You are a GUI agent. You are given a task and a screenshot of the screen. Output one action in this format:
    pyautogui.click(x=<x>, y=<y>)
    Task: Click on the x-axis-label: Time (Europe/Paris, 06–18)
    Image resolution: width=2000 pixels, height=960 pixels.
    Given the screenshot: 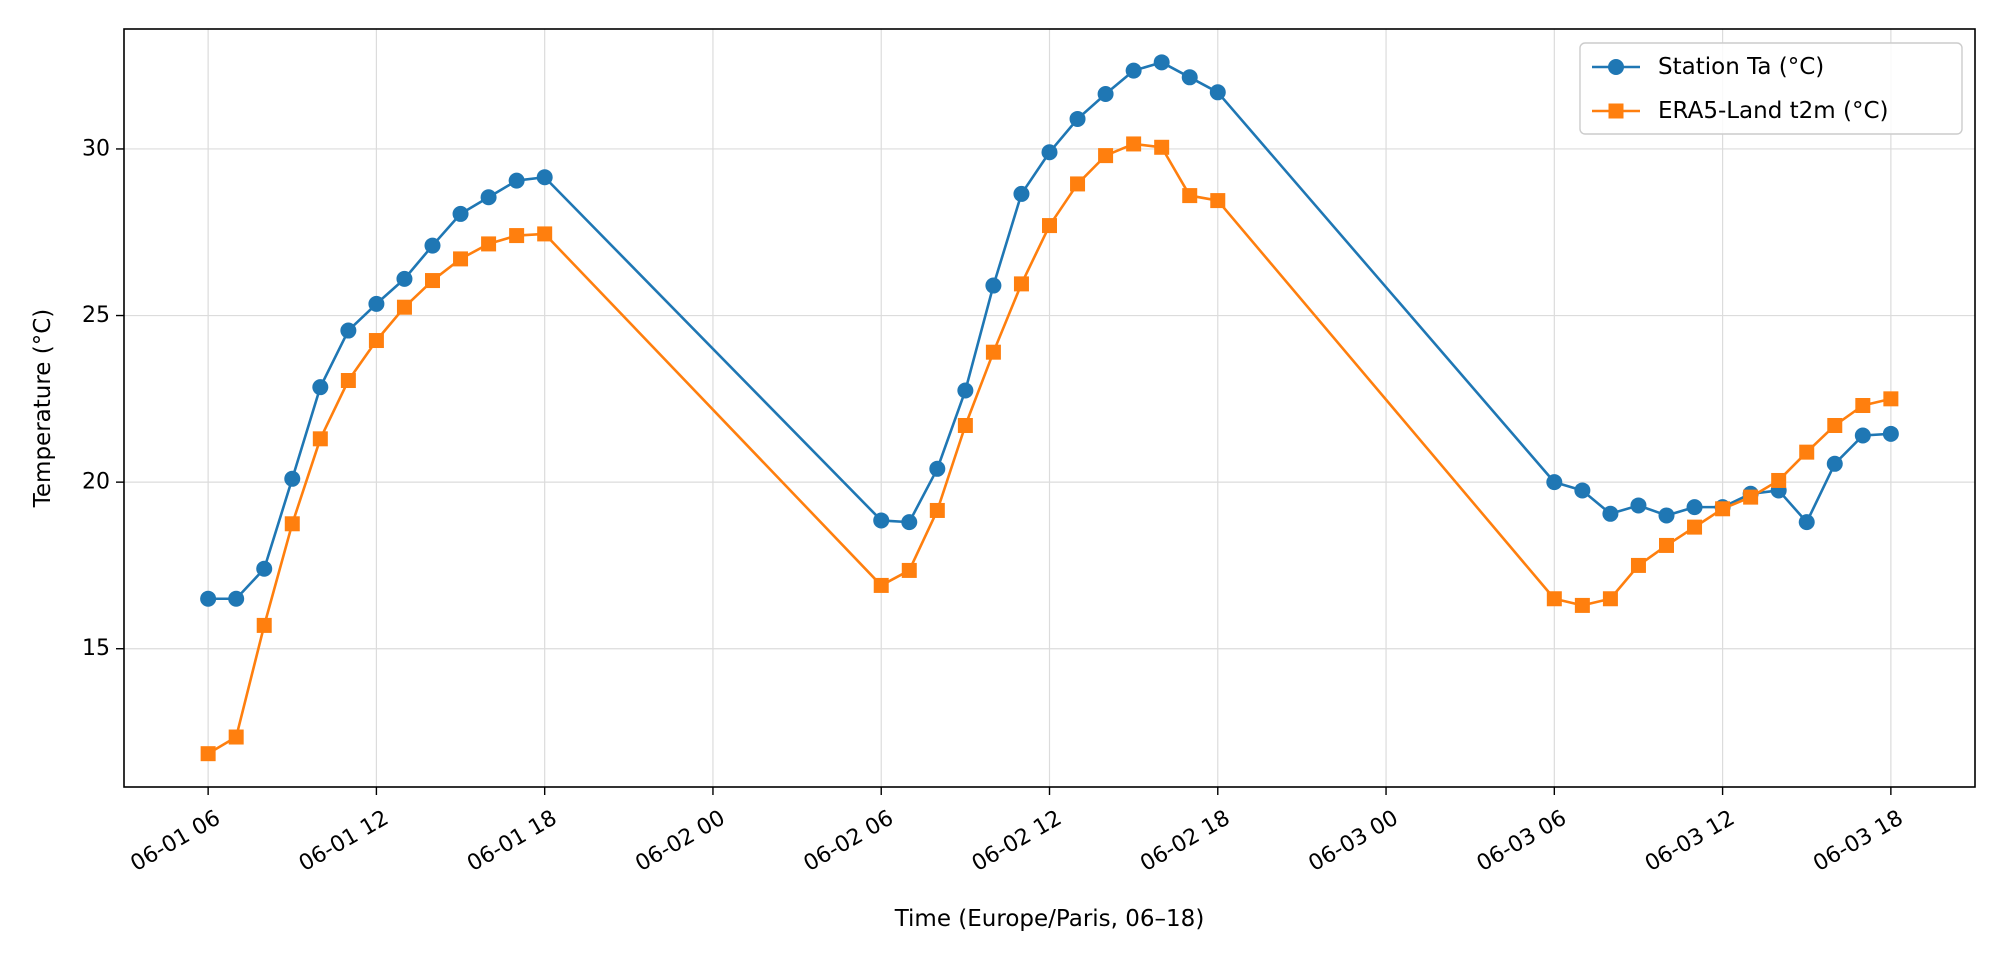 What is the action you would take?
    pyautogui.click(x=1049, y=919)
    